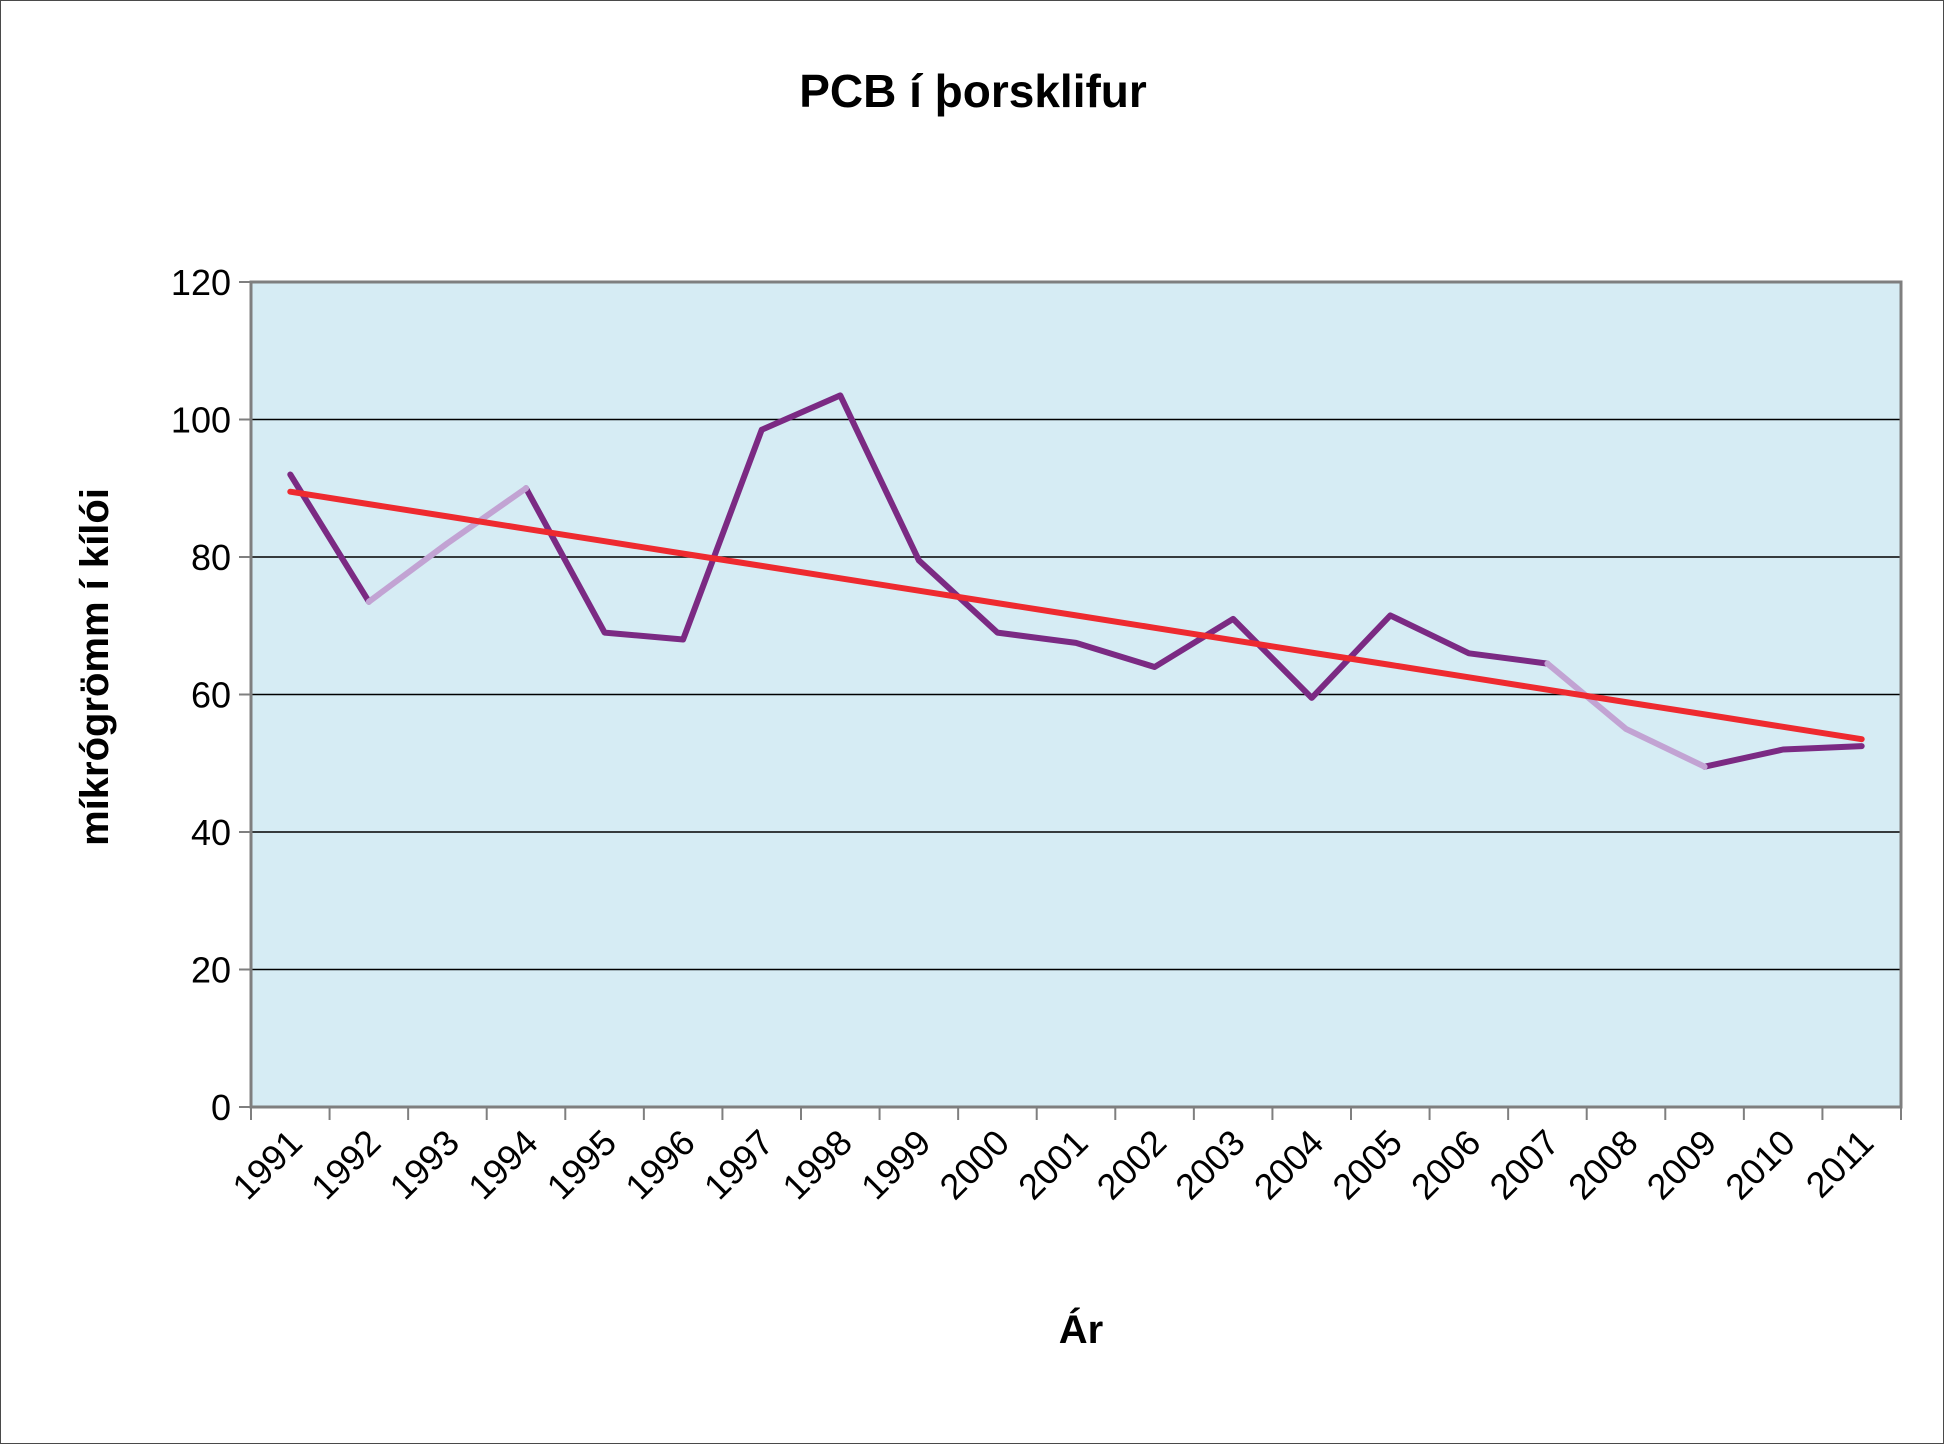  I want to click on x-tick-label: 1995, so click(582, 1165).